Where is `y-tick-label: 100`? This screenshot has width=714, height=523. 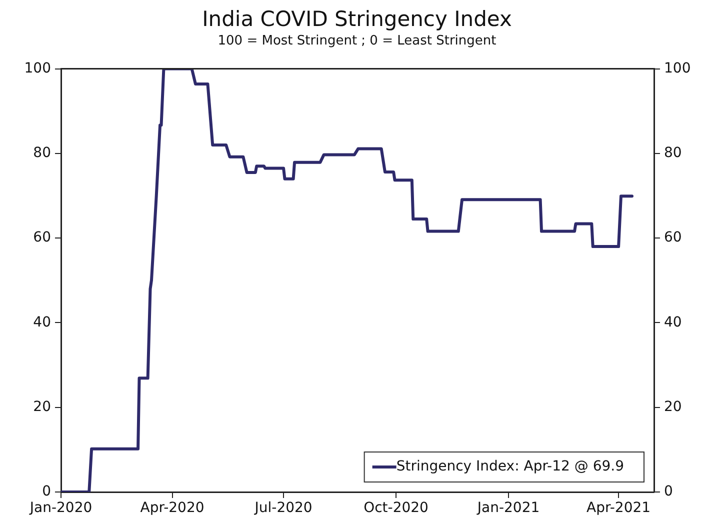
y-tick-label: 100 is located at coordinates (37, 68).